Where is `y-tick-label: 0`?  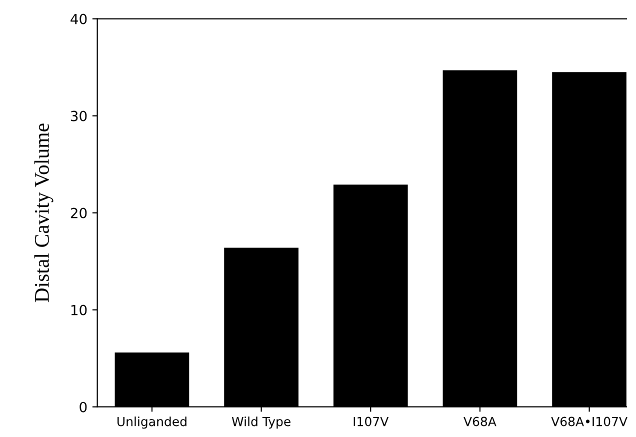
y-tick-label: 0 is located at coordinates (83, 407).